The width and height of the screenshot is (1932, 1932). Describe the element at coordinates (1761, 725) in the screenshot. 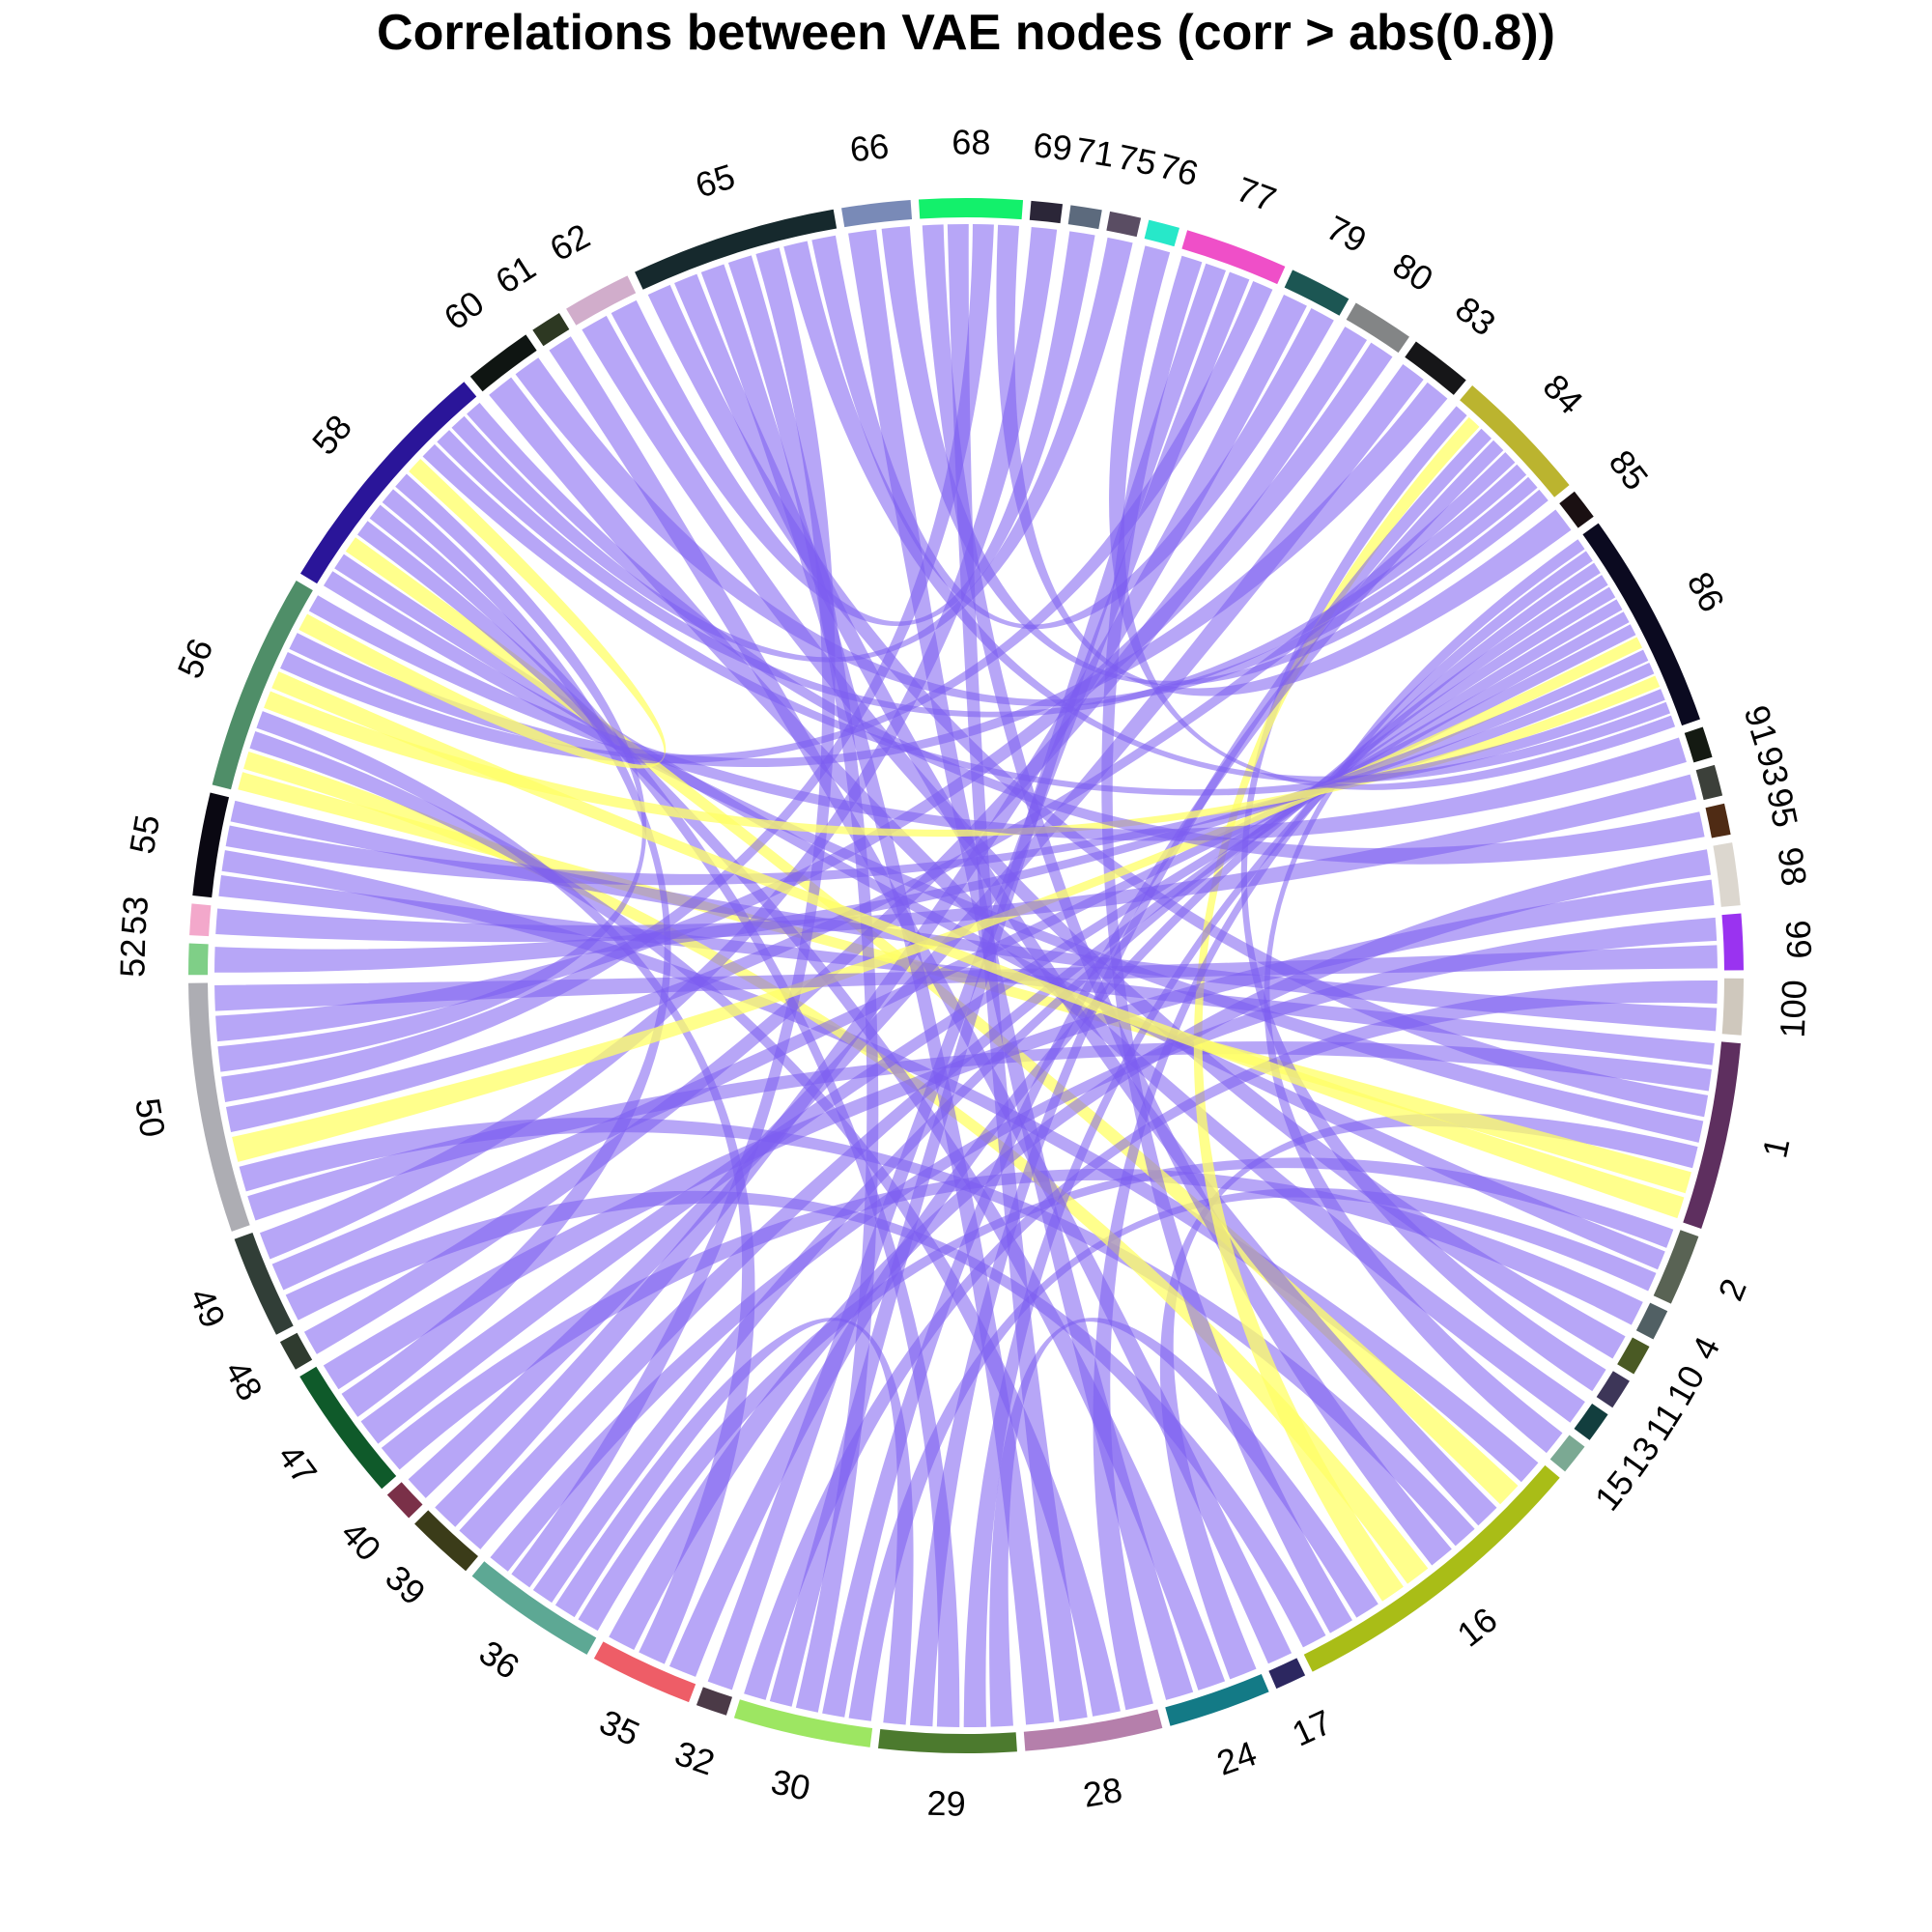

I see `node-label-91: 91` at that location.